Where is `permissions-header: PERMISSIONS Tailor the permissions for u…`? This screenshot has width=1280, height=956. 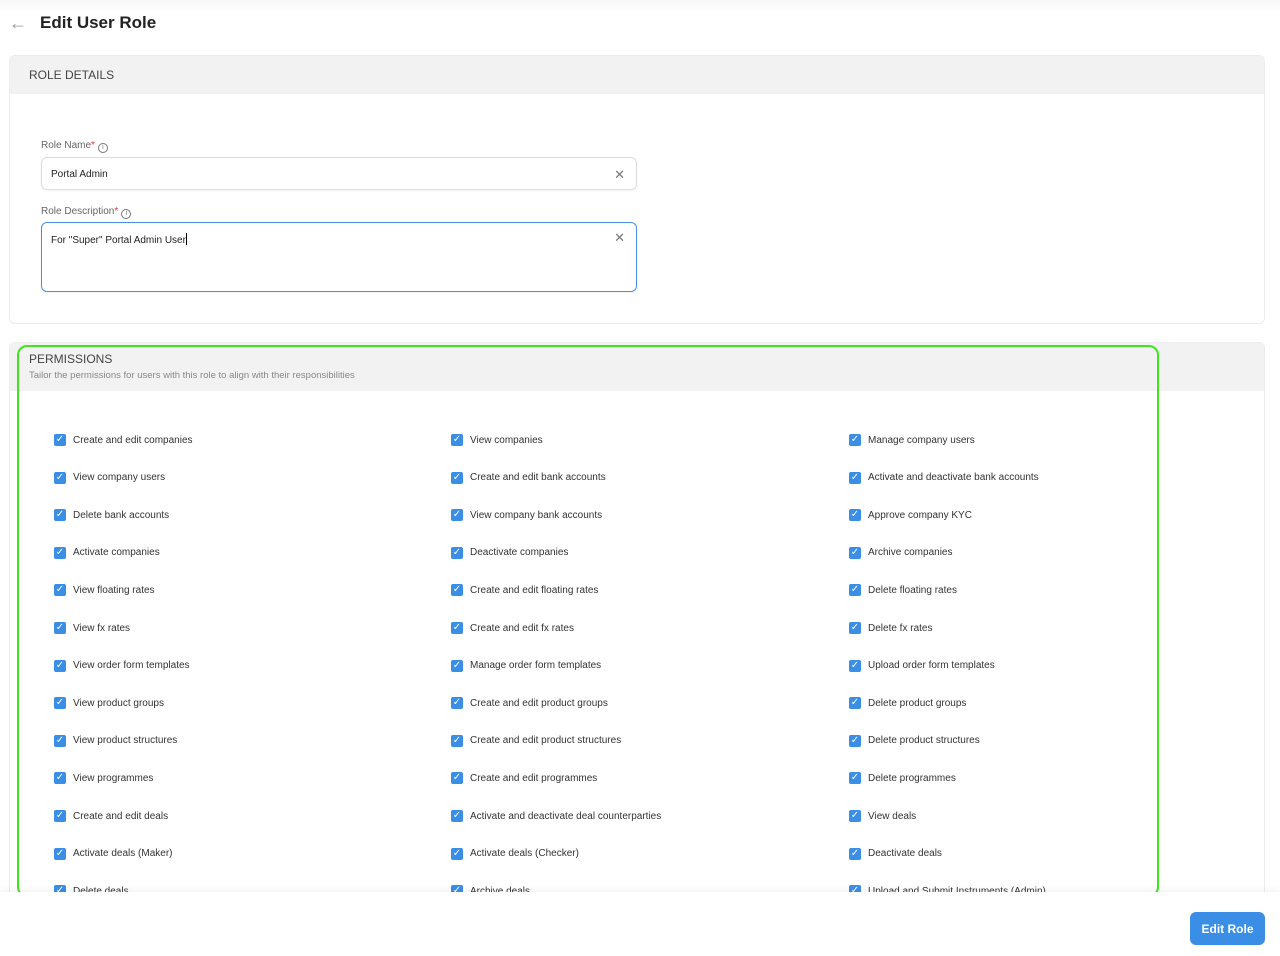
permissions-header: PERMISSIONS Tailor the permissions for u… is located at coordinates (637, 367).